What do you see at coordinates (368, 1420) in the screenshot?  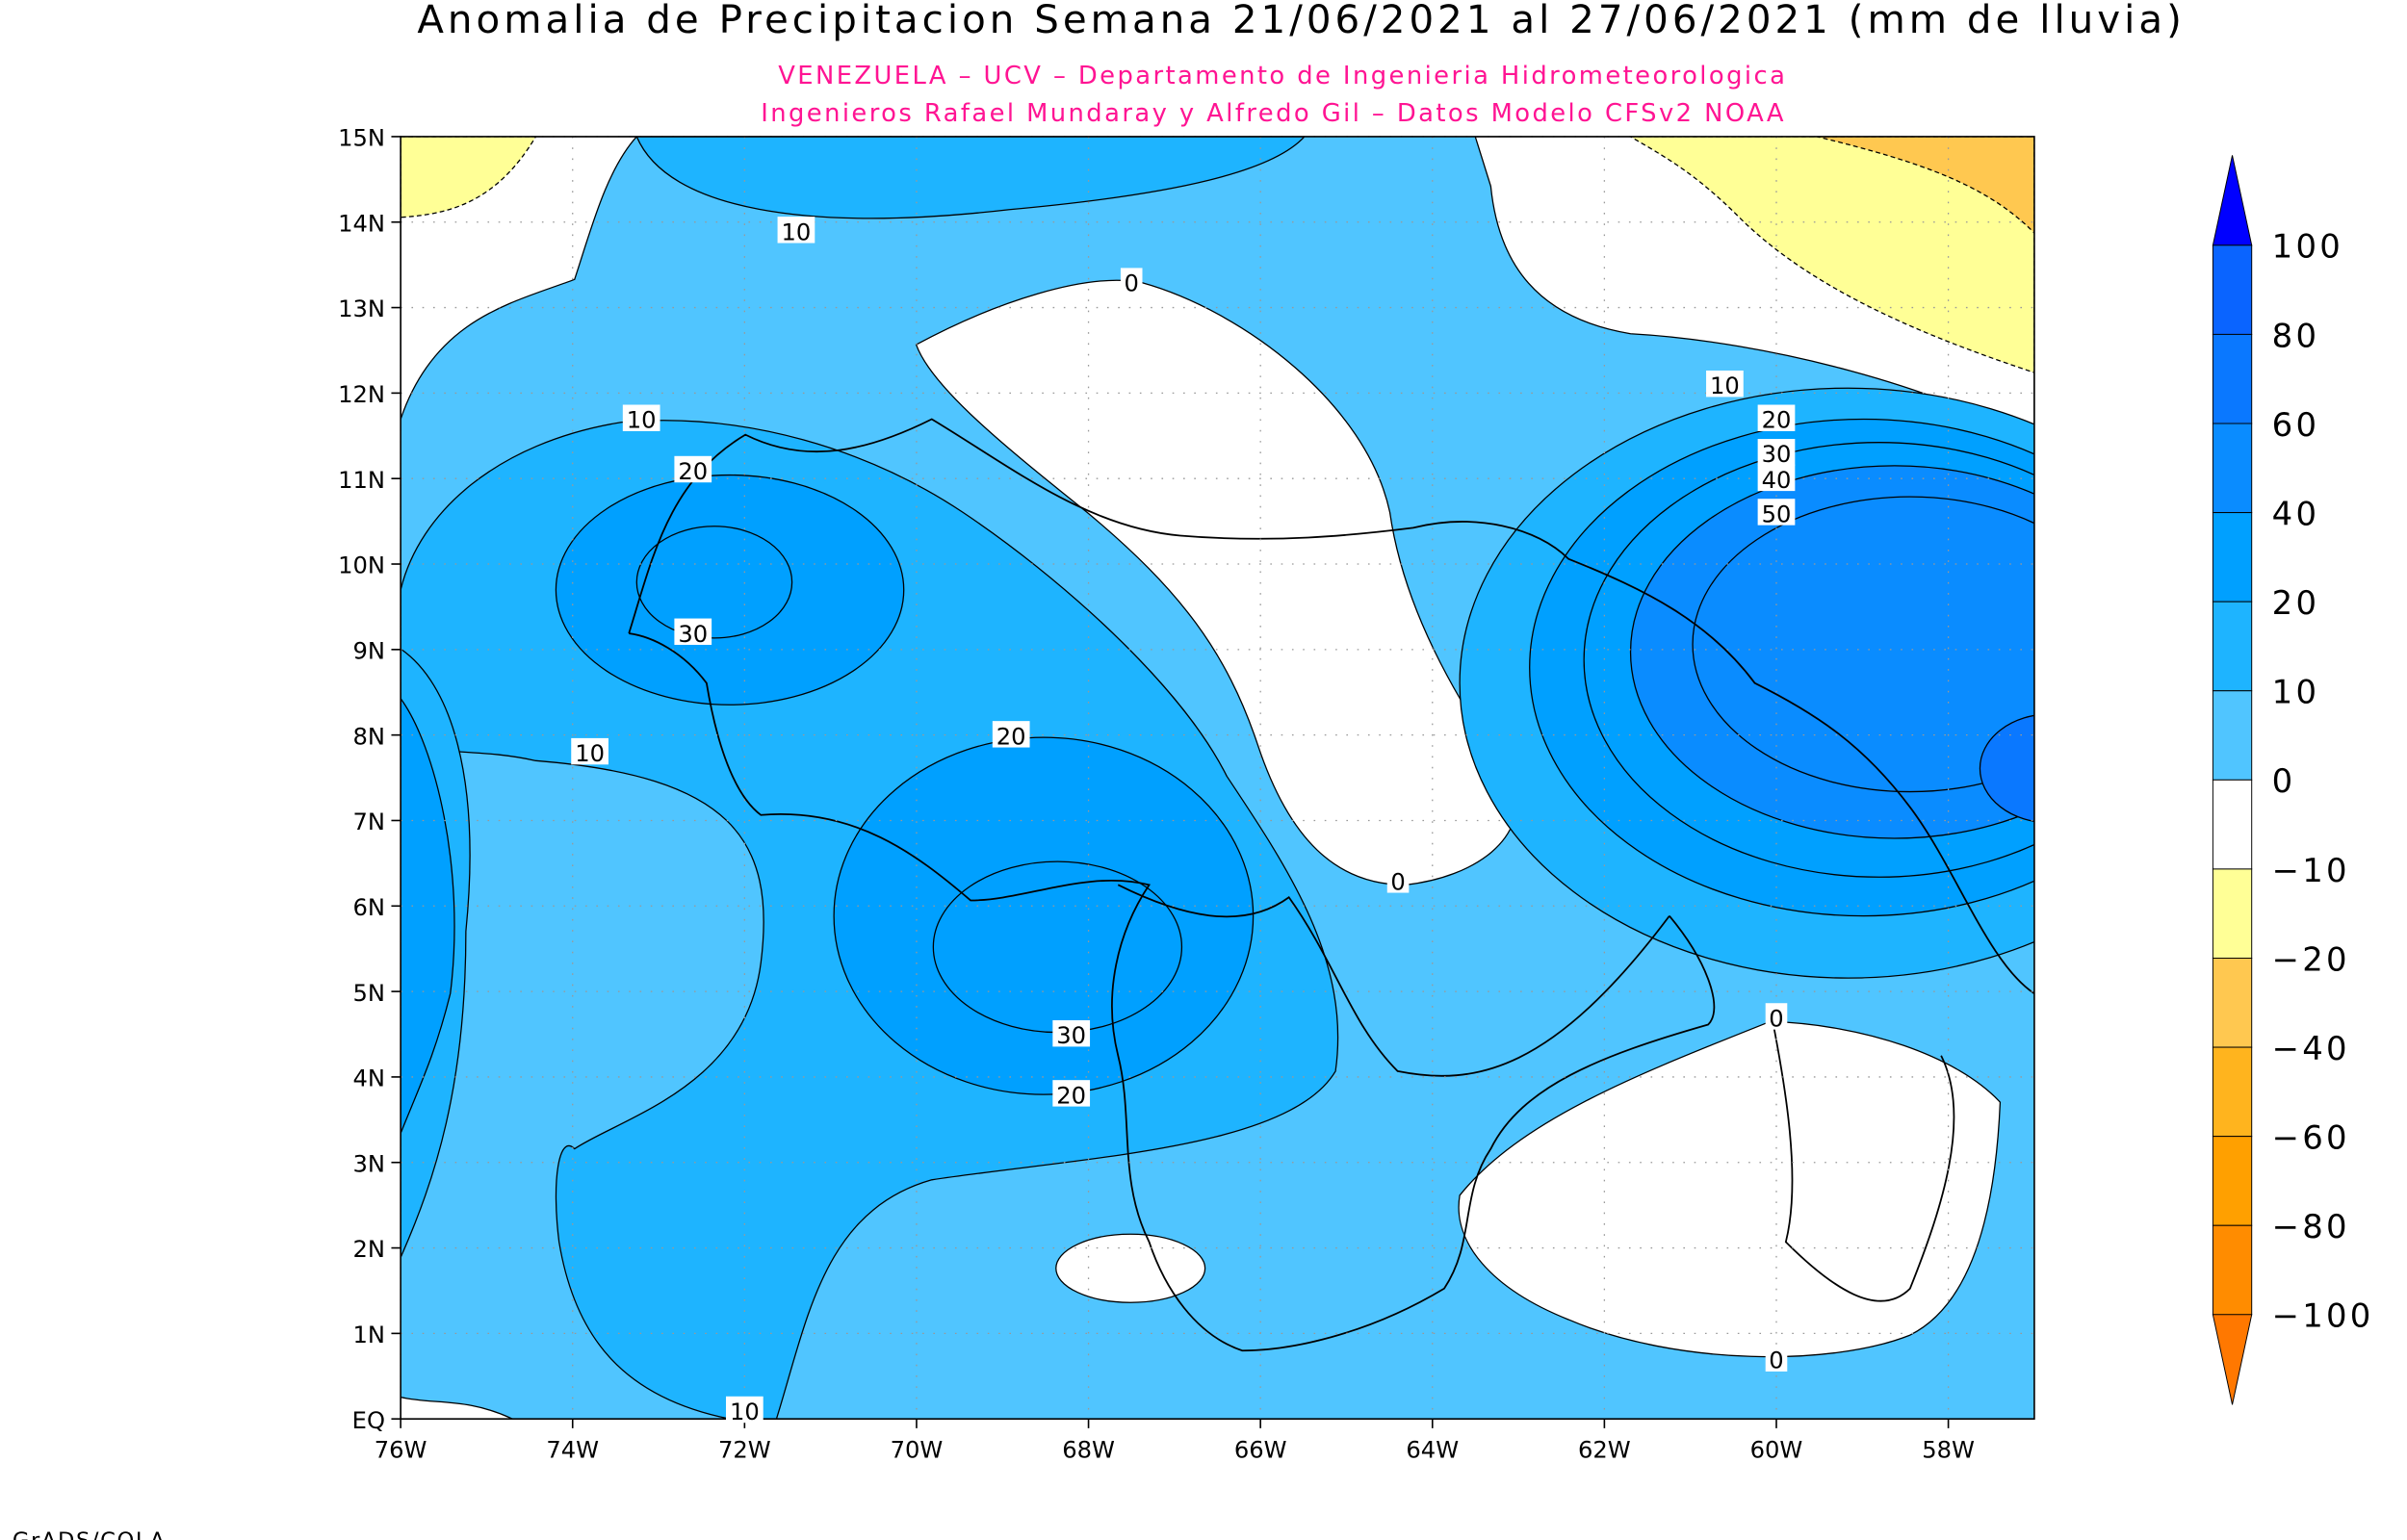 I see `y-tick-label: EQ` at bounding box center [368, 1420].